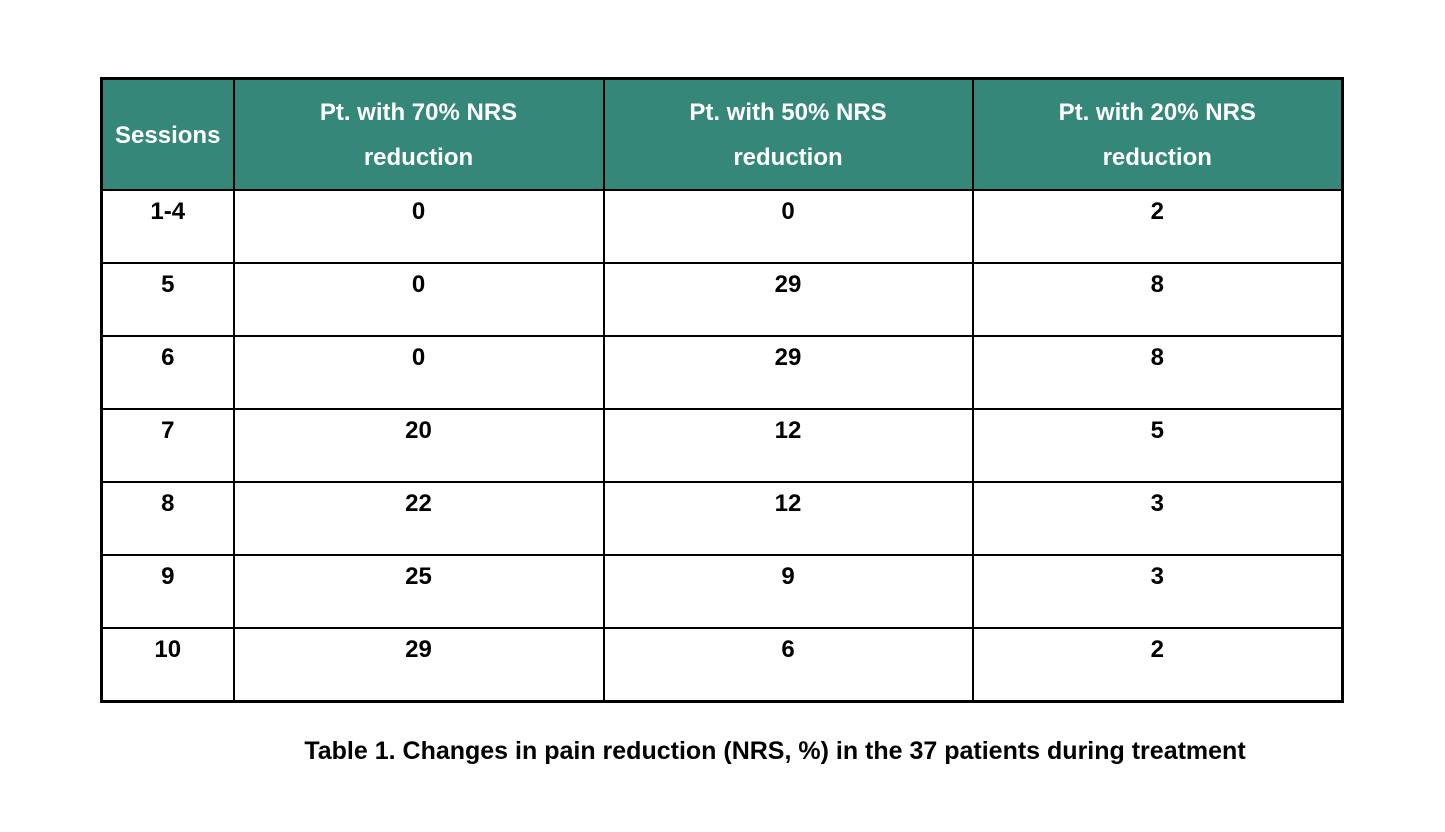 The image size is (1445, 832). I want to click on table-row: 10 29 6 2, so click(722, 665).